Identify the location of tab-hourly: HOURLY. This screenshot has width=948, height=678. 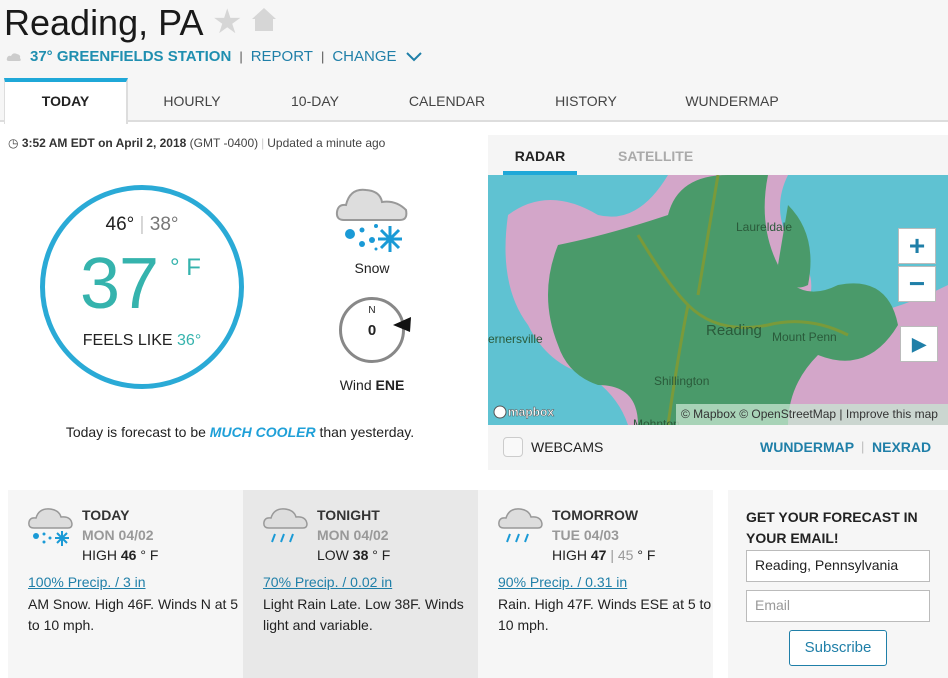
(192, 101).